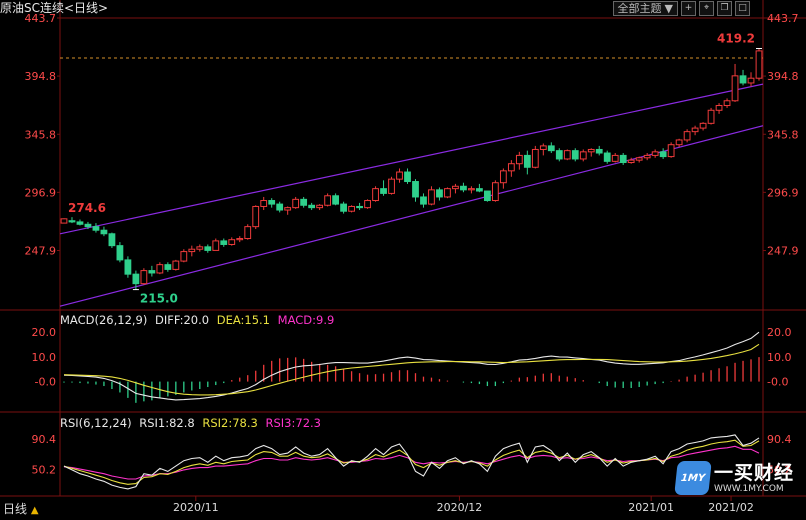 The height and width of the screenshot is (520, 806). Describe the element at coordinates (41, 134) in the screenshot. I see `price-tick-left: 345.8` at that location.